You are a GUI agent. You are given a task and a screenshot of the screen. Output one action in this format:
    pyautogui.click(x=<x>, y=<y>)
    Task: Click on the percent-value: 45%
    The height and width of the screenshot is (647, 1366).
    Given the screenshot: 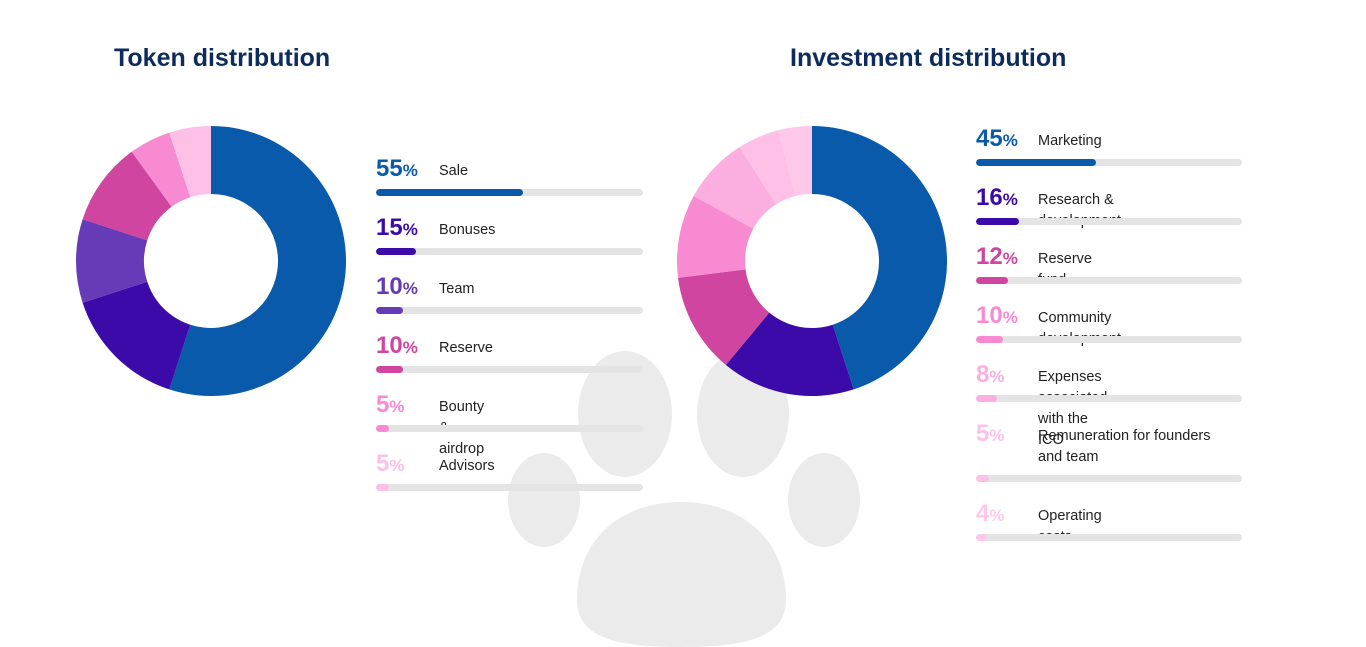 What is the action you would take?
    pyautogui.click(x=997, y=140)
    